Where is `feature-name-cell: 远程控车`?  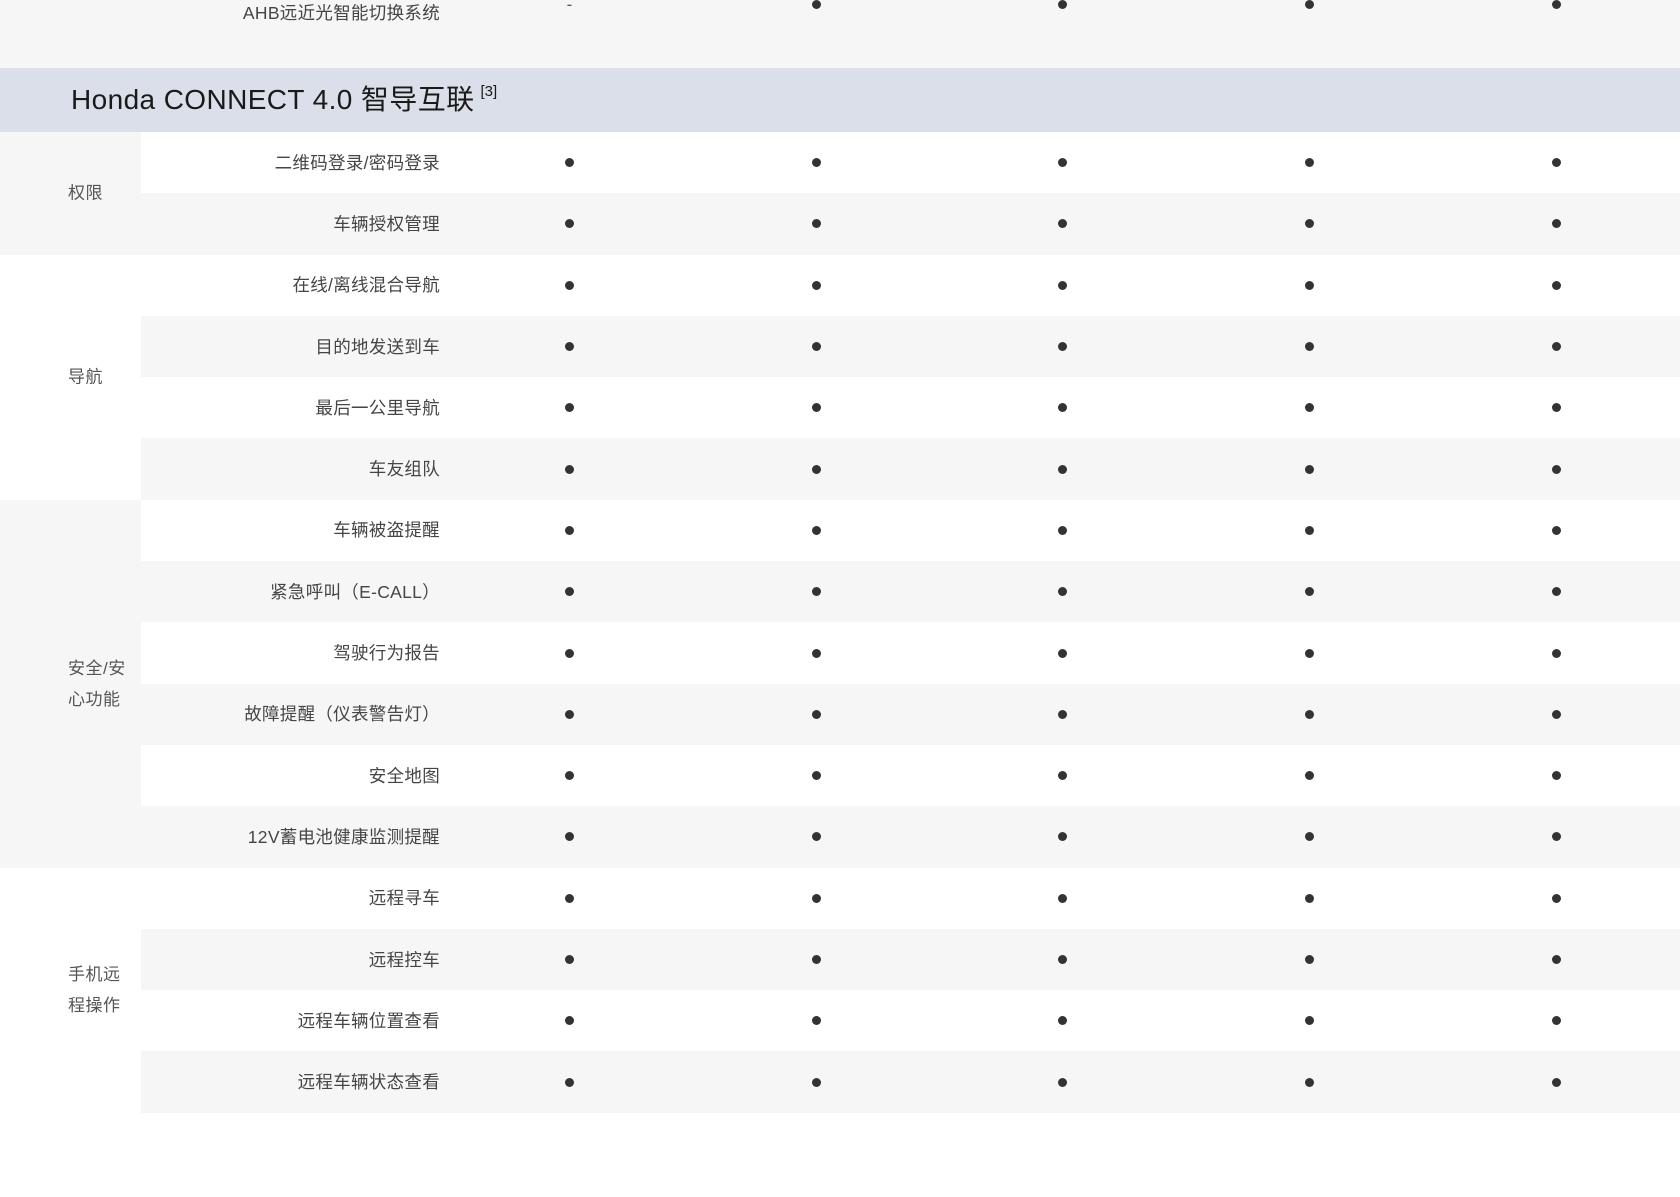 feature-name-cell: 远程控车 is located at coordinates (404, 959).